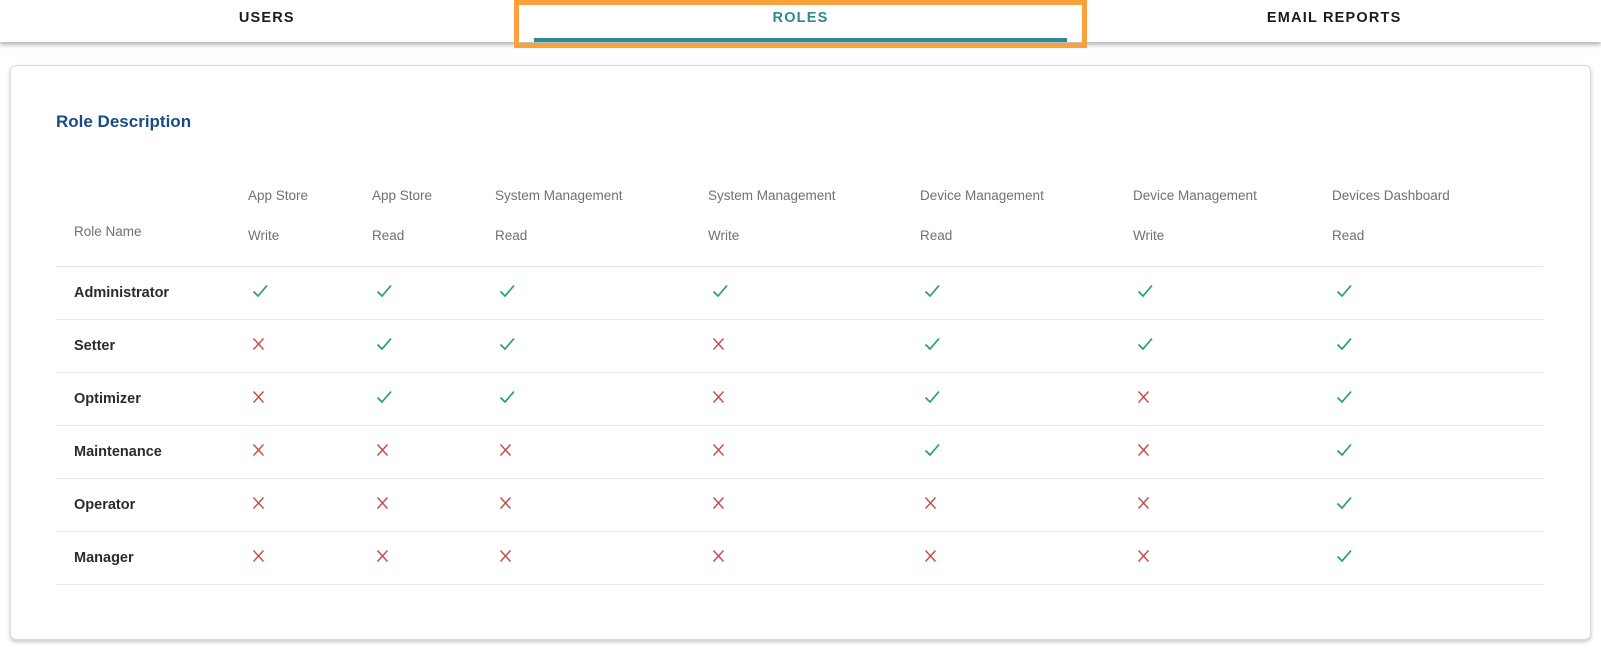  Describe the element at coordinates (151, 399) in the screenshot. I see `role-name-cell: Optimizer` at that location.